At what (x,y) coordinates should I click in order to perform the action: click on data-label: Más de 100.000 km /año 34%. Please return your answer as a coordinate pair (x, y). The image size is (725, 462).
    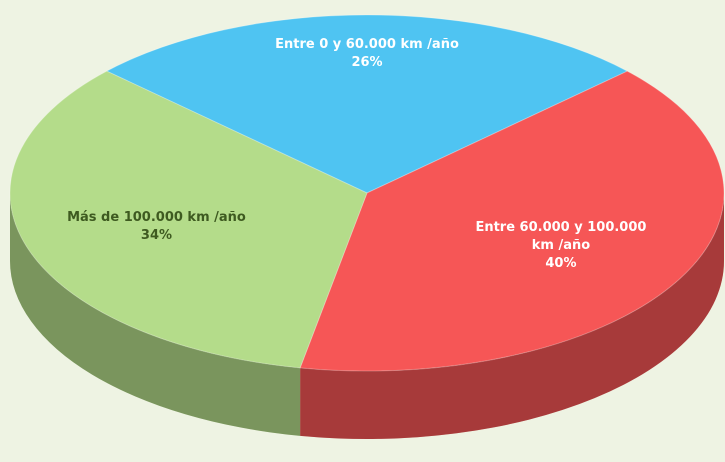
    Looking at the image, I should click on (156, 227).